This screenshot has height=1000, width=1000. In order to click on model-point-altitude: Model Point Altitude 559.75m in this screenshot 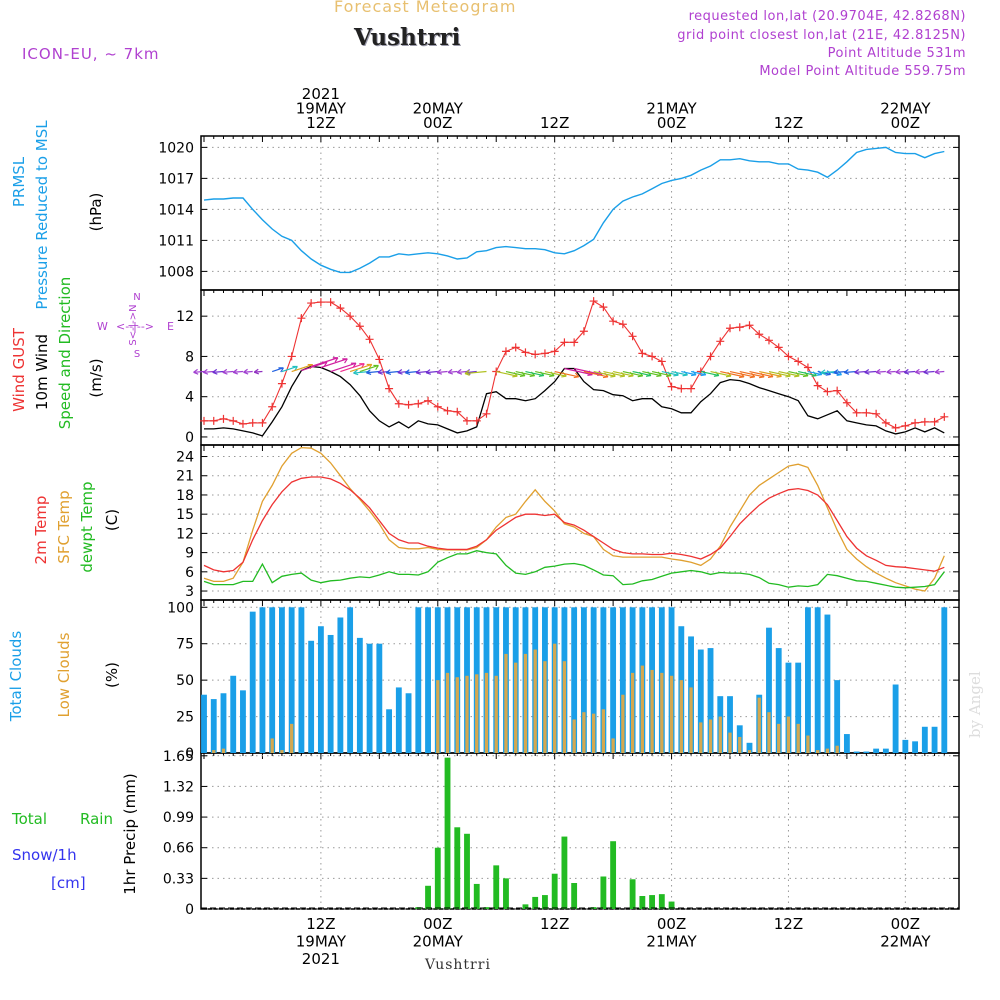, I will do `click(862, 71)`.